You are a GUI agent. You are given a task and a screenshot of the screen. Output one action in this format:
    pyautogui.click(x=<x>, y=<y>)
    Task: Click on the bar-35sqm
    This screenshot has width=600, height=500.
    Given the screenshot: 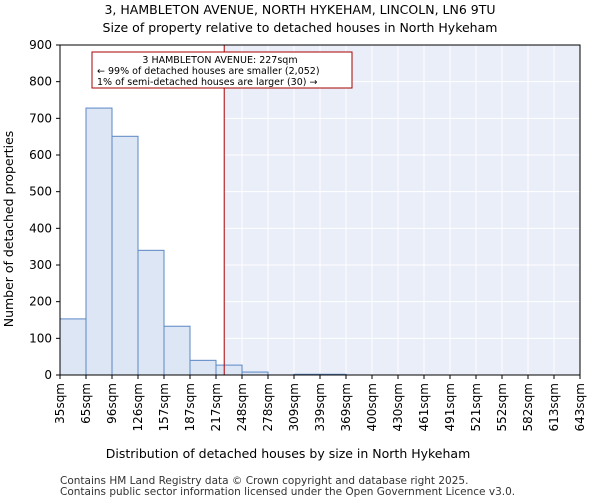 What is the action you would take?
    pyautogui.click(x=73, y=347)
    